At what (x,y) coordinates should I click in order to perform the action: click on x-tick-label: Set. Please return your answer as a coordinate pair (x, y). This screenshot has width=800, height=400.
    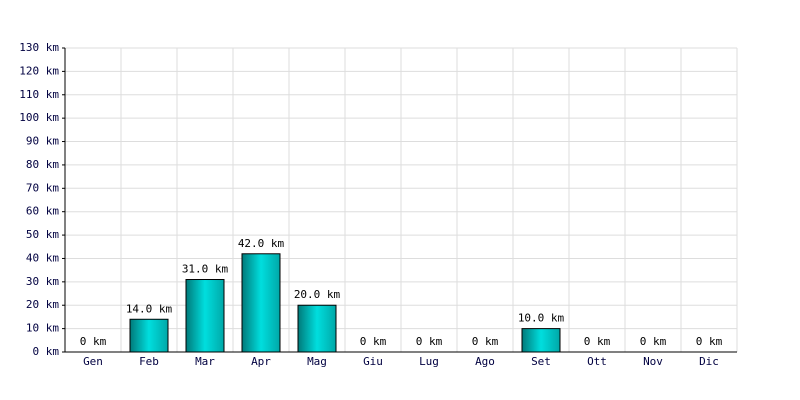
    Looking at the image, I should click on (541, 361).